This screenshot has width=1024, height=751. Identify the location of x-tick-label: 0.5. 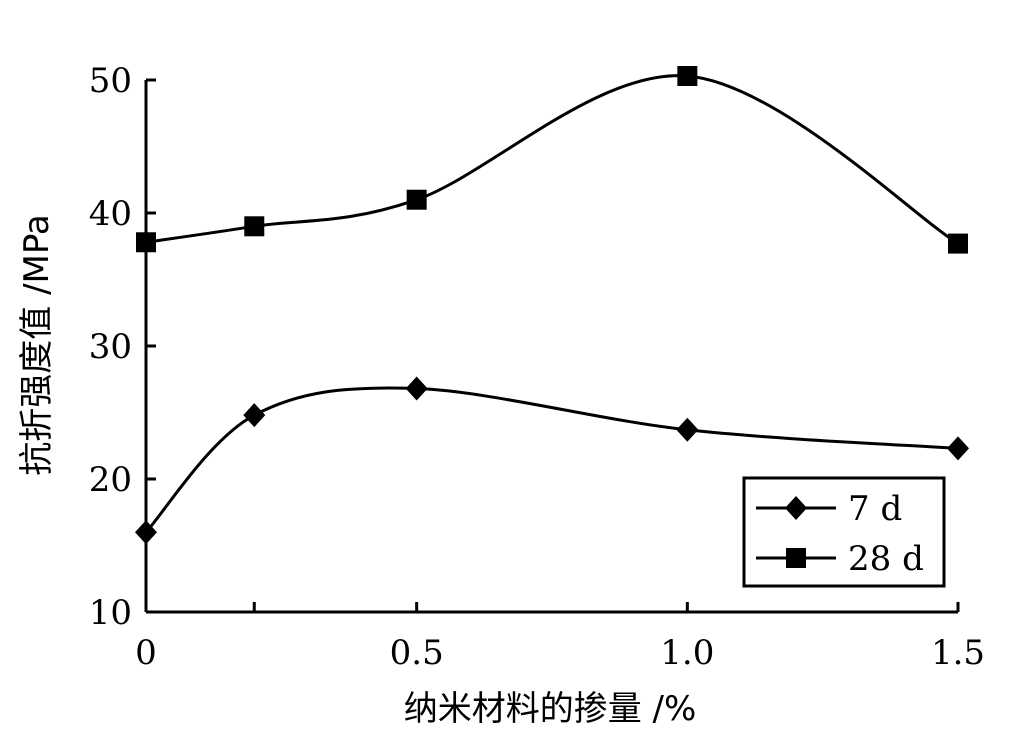
(417, 653).